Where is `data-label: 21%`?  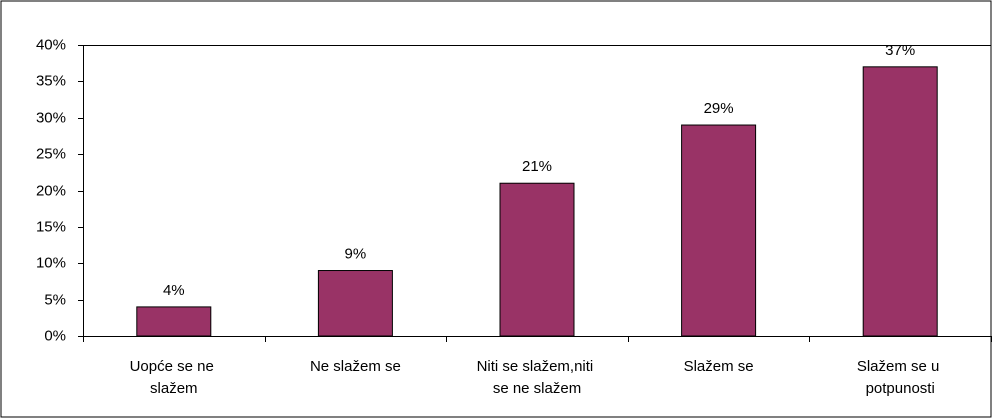
data-label: 21% is located at coordinates (537, 166).